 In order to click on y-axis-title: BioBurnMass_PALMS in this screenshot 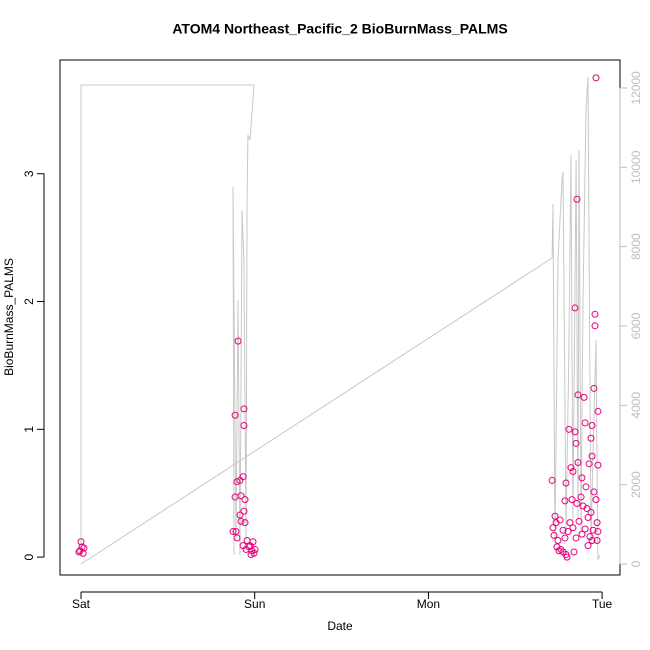, I will do `click(9, 317)`.